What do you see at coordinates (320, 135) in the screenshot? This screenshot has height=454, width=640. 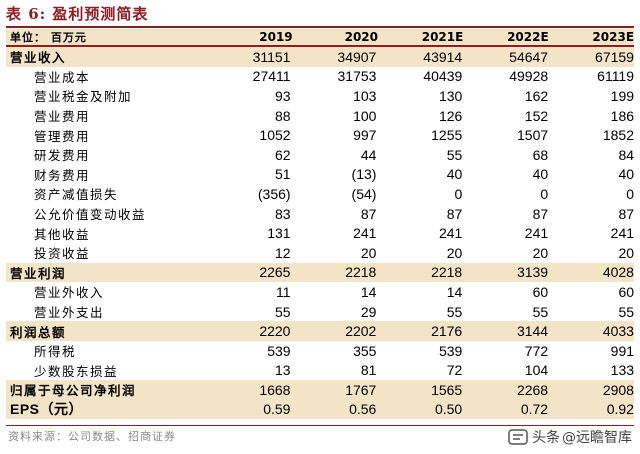 I see `table-row: 管理费用 1052 997 1255 1507 1852` at bounding box center [320, 135].